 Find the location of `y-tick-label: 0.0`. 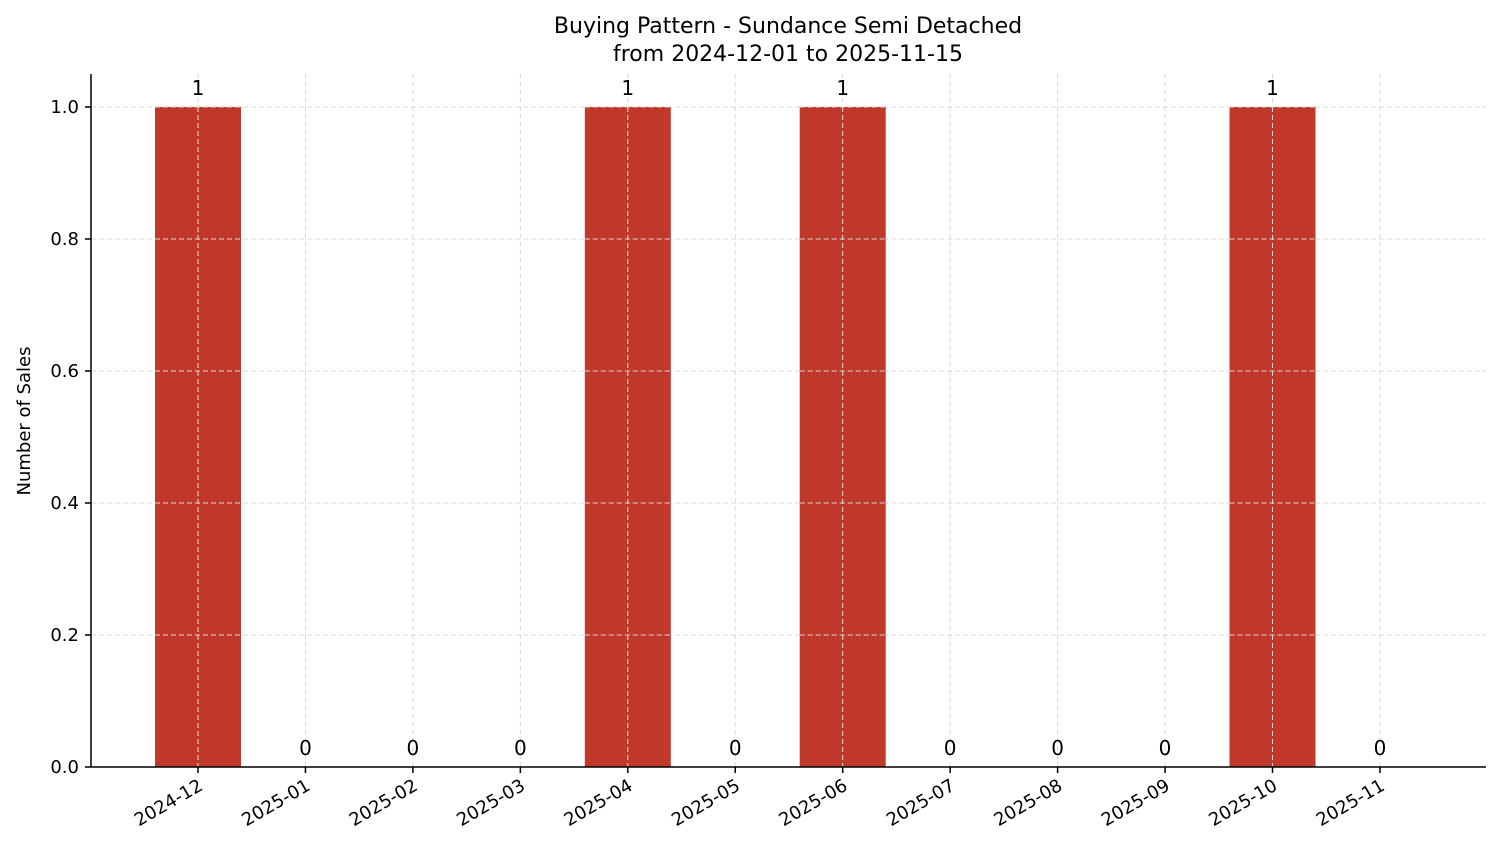

y-tick-label: 0.0 is located at coordinates (64, 767).